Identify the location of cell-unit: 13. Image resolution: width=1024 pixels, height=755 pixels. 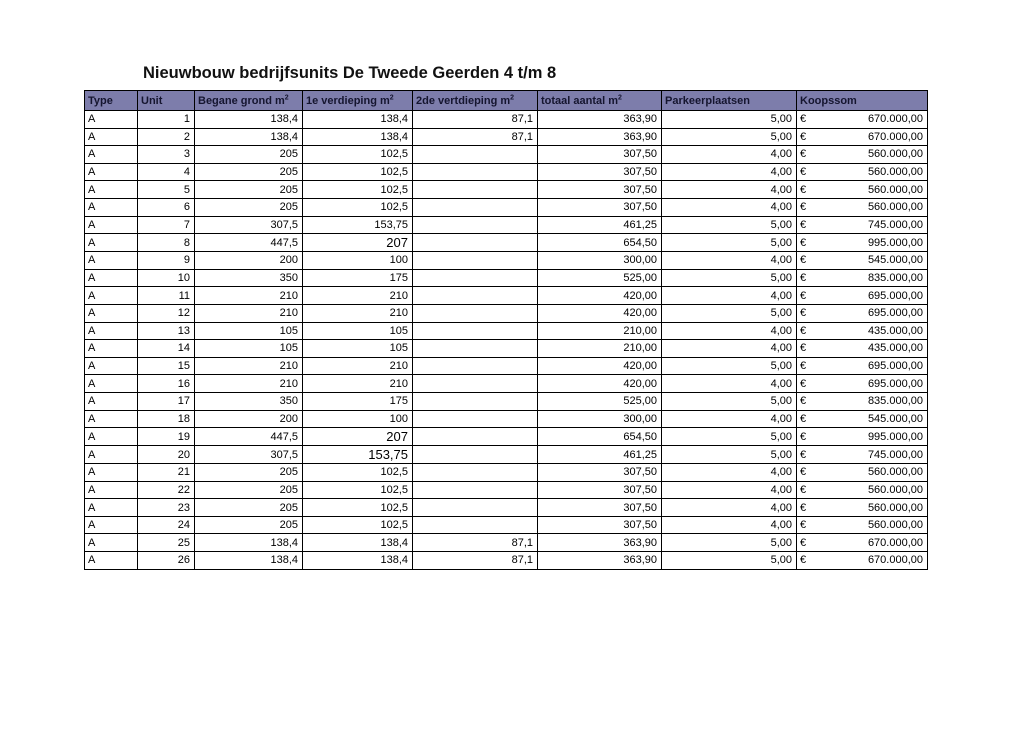
(166, 331).